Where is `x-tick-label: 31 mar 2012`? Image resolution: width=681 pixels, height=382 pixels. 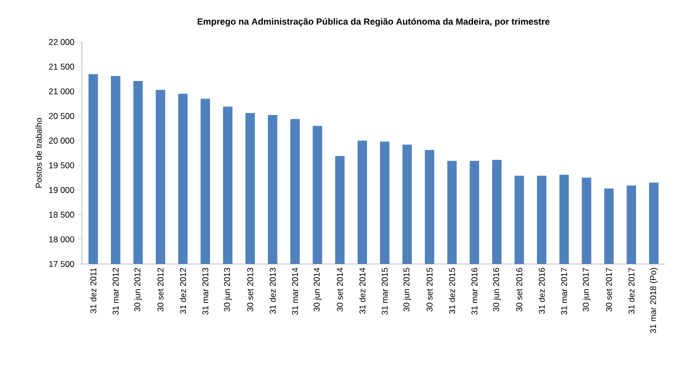 x-tick-label: 31 mar 2012 is located at coordinates (115, 291).